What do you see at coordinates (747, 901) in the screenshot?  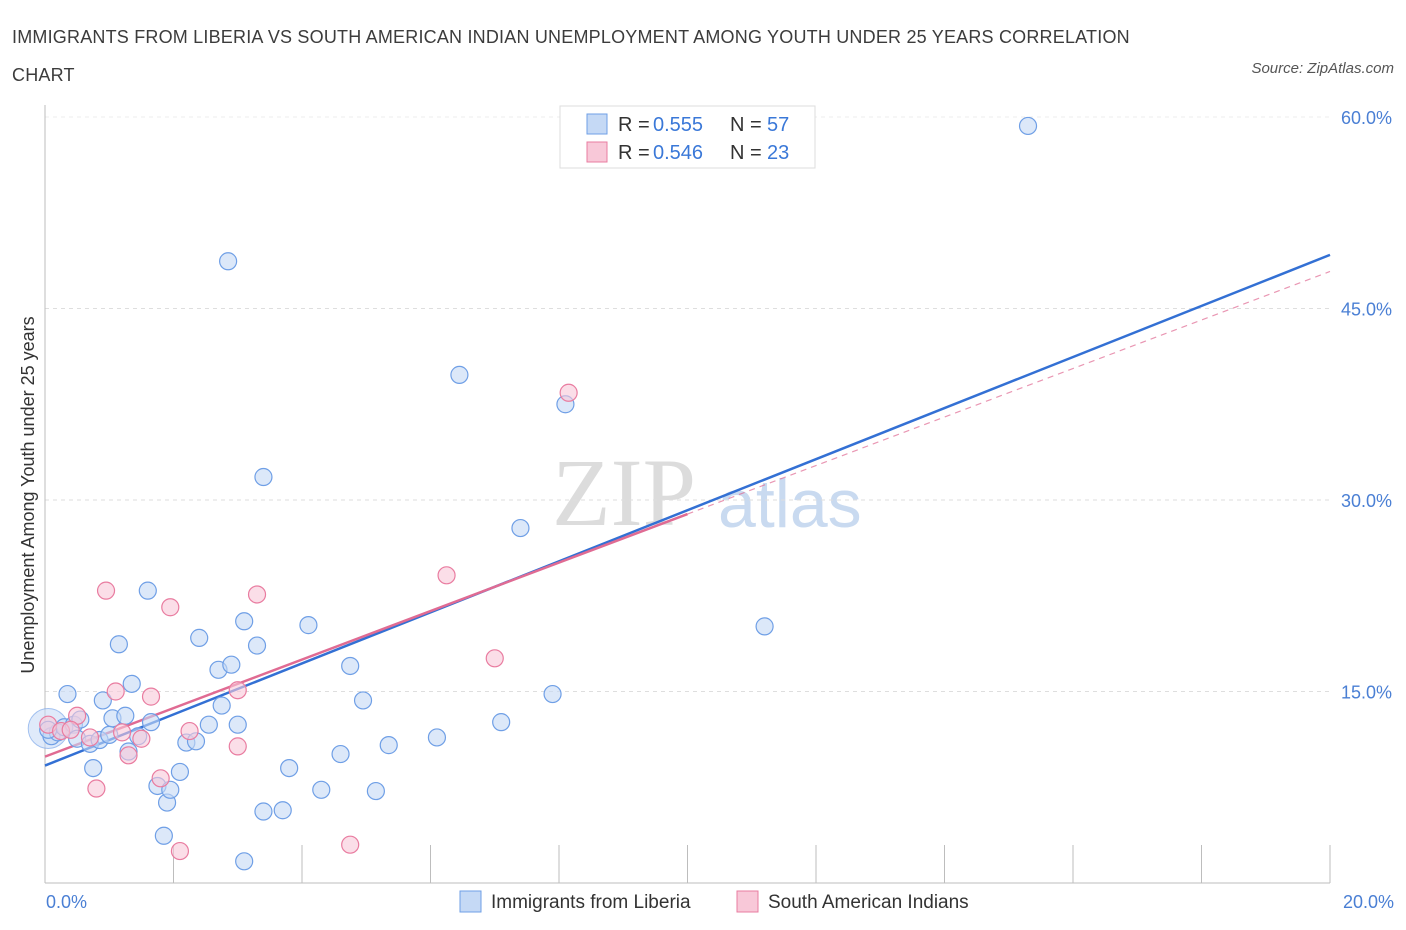 I see `series-swatch-south-american-indians` at bounding box center [747, 901].